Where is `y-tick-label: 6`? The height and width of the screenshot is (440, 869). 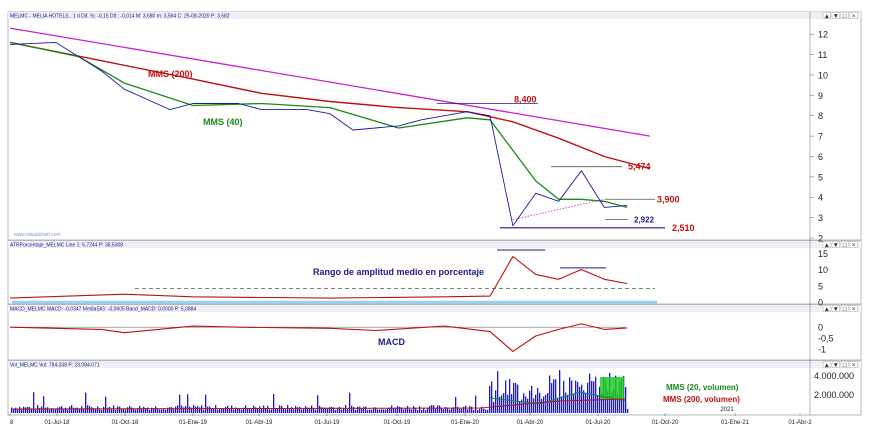
y-tick-label: 6 is located at coordinates (820, 157).